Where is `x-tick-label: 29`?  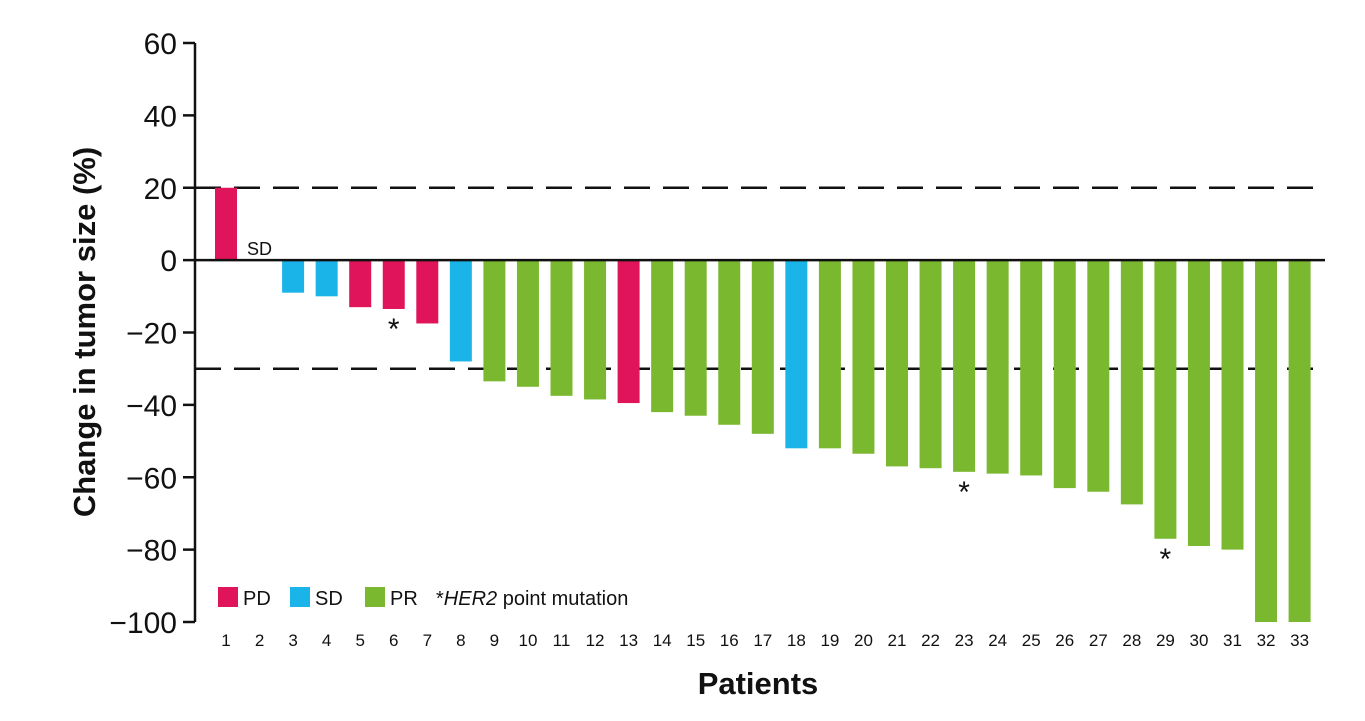 x-tick-label: 29 is located at coordinates (1165, 640).